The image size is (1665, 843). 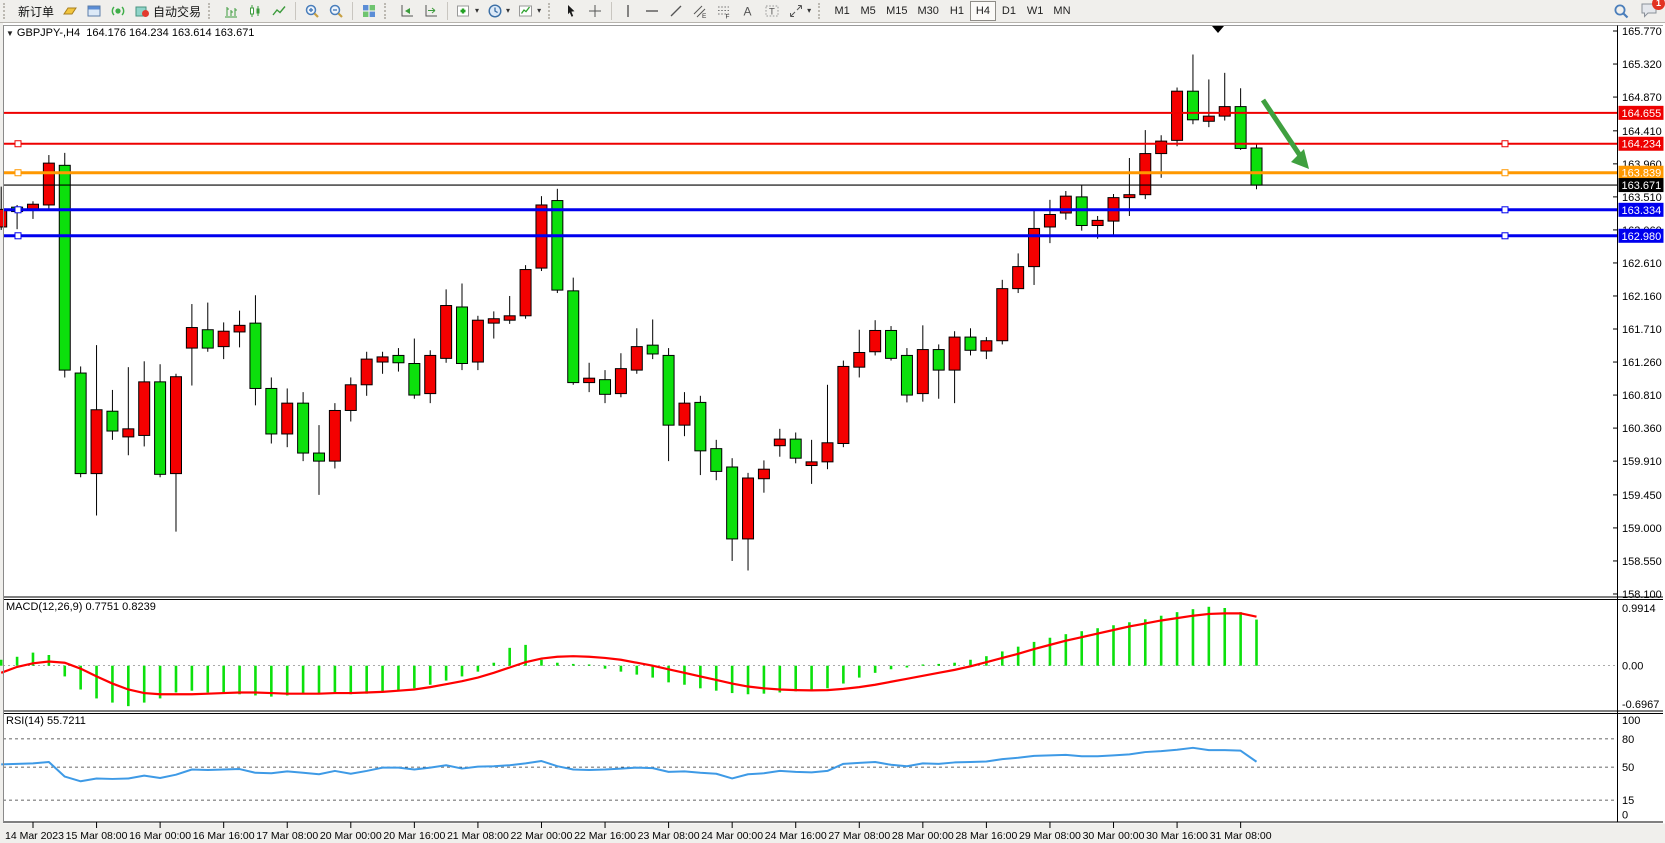 What do you see at coordinates (868, 11) in the screenshot?
I see `timeframe-M5: M5` at bounding box center [868, 11].